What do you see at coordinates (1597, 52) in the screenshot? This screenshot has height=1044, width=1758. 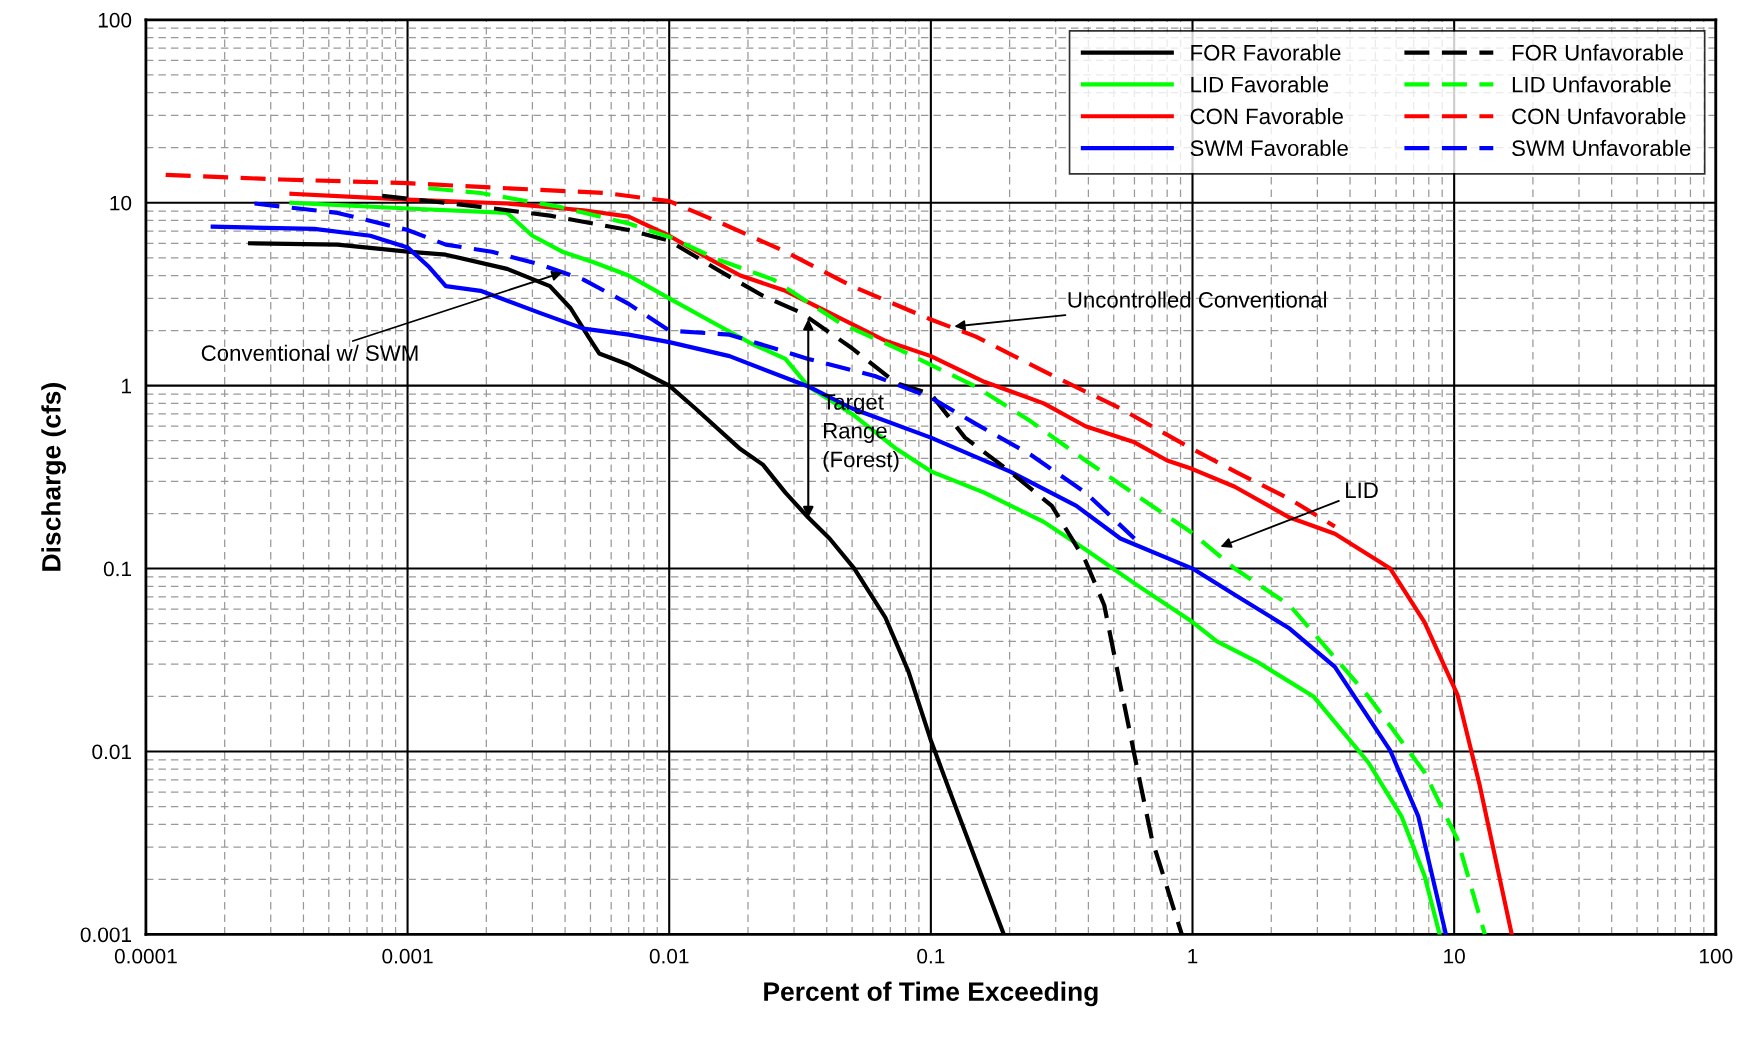 I see `legend-label: FOR Unfavorable` at bounding box center [1597, 52].